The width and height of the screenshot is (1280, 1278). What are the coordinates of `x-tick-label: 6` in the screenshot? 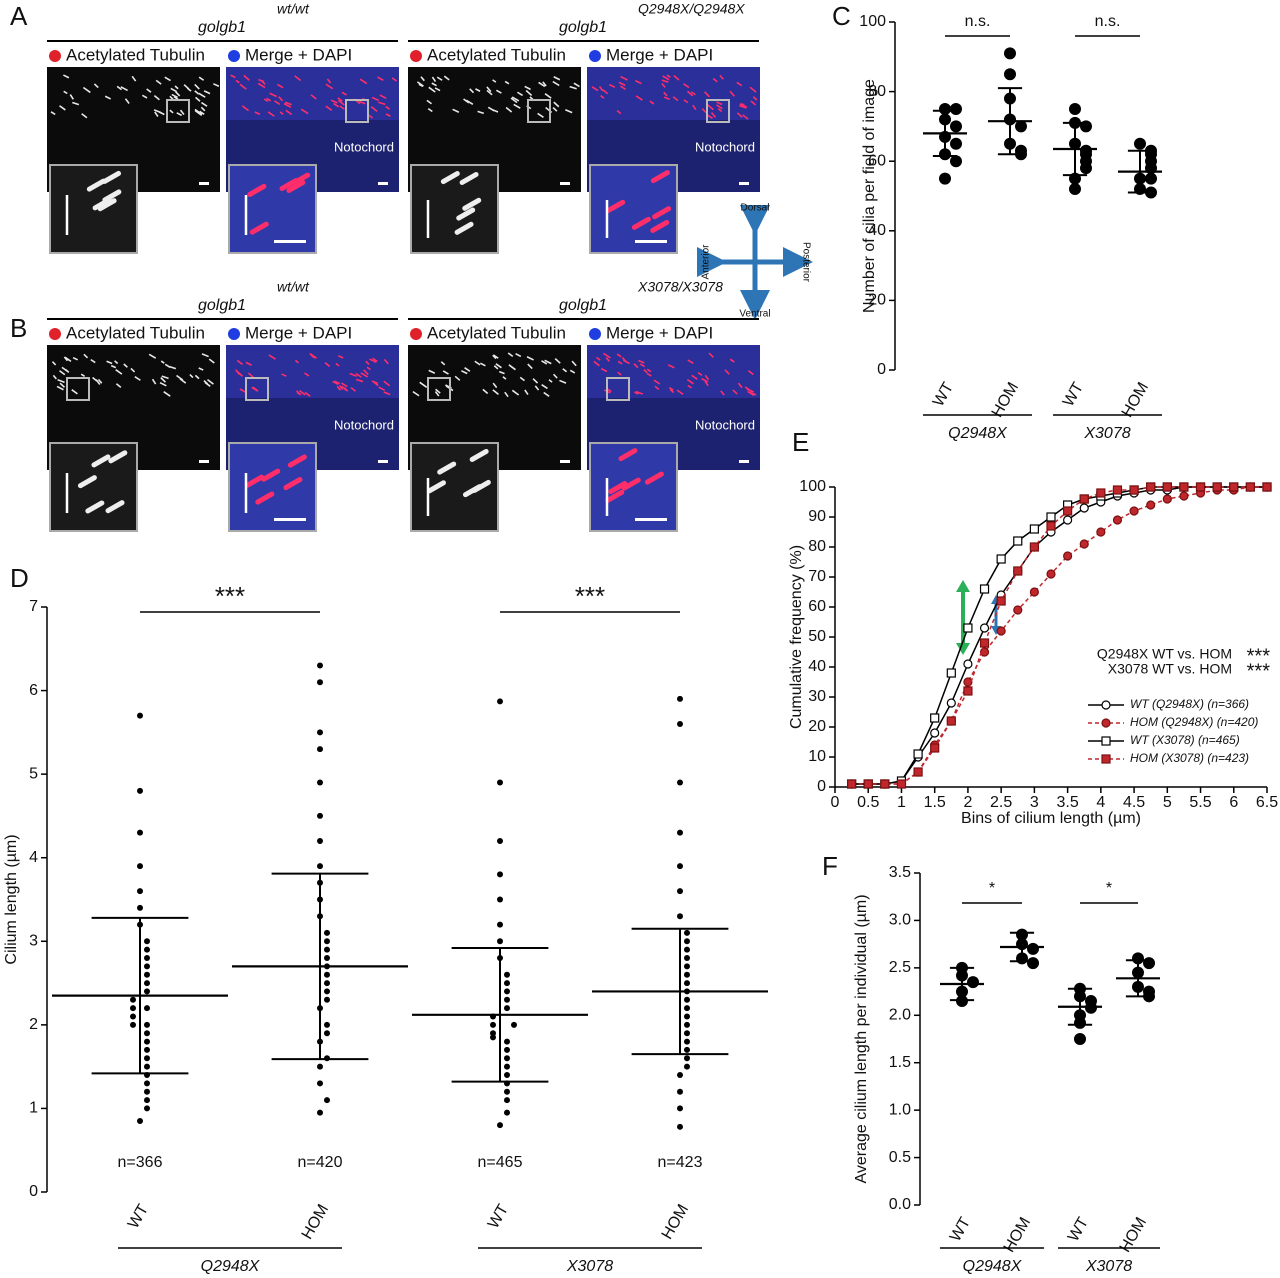 It's located at (1233, 802).